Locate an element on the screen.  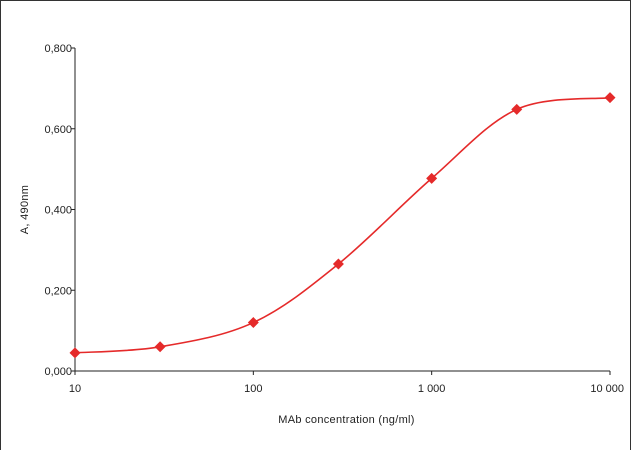
y-ticks: 0,000 0,200 0,400 0,600 0,800 is located at coordinates (59, 210).